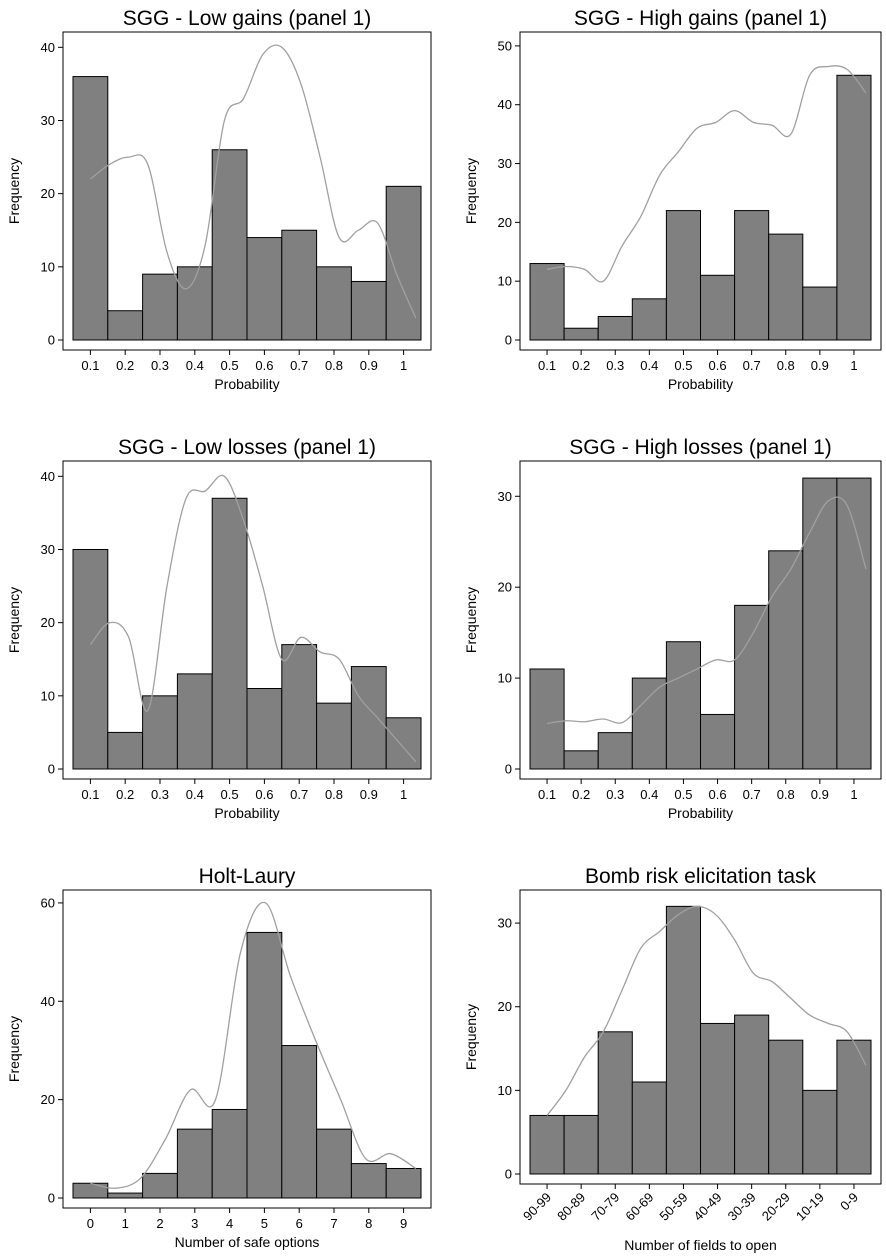 This screenshot has width=886, height=1256. I want to click on x-axis-label: Number of fields to open, so click(700, 1245).